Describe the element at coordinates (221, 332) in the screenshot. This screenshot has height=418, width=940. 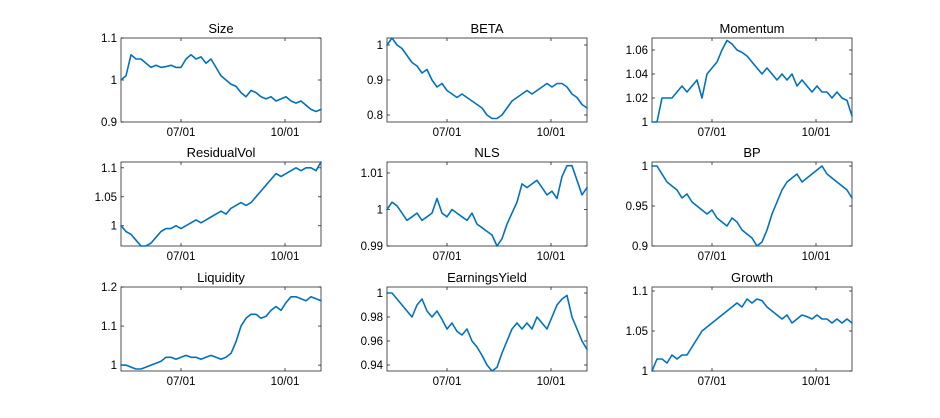
I see `series-line-liquidity` at that location.